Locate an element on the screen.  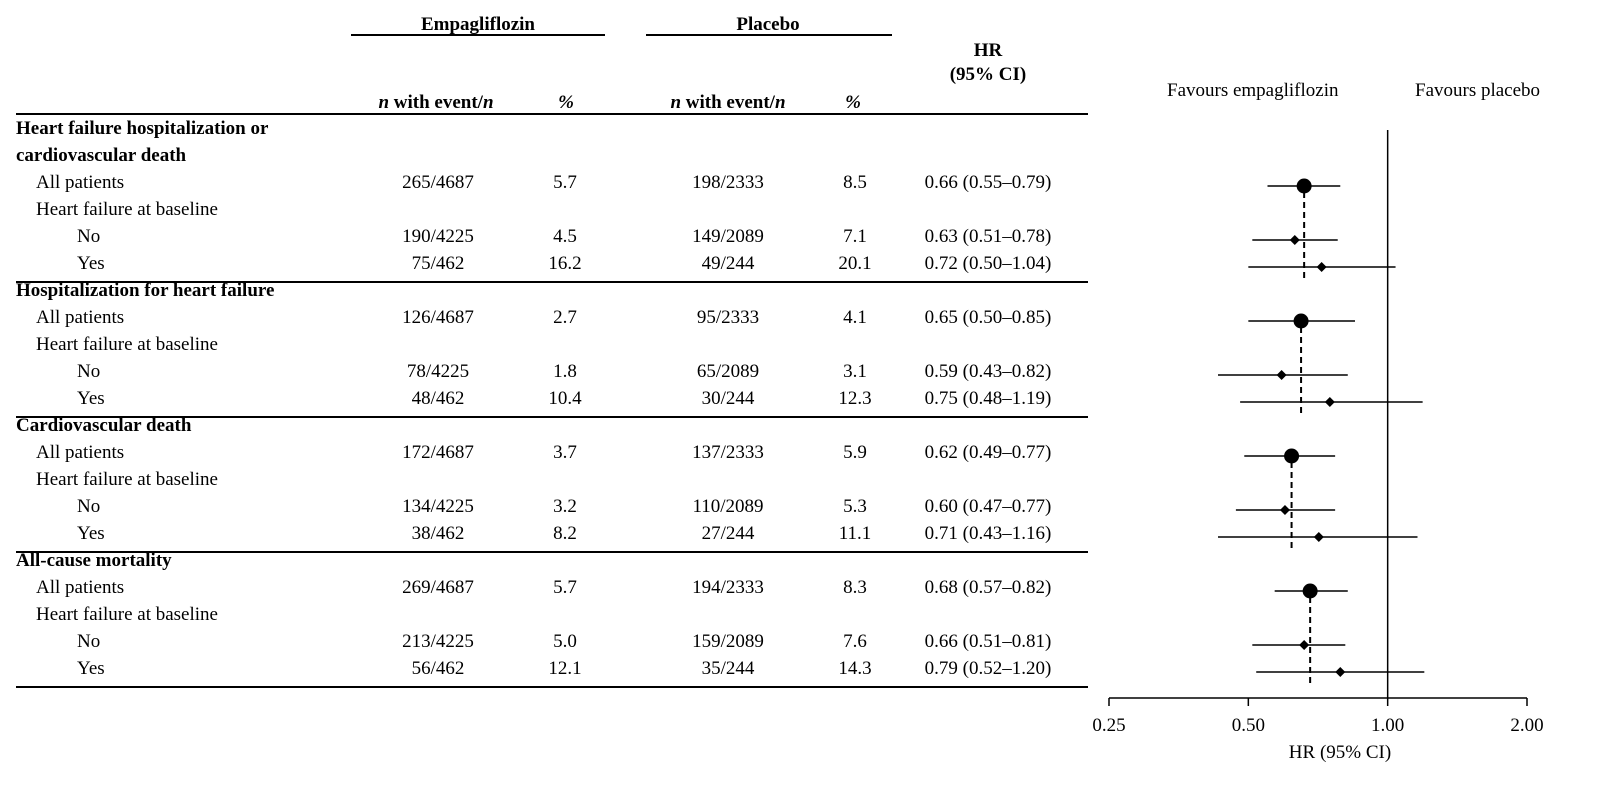
cell-hr-ci: 0.66 (0.55–0.79) is located at coordinates (988, 182).